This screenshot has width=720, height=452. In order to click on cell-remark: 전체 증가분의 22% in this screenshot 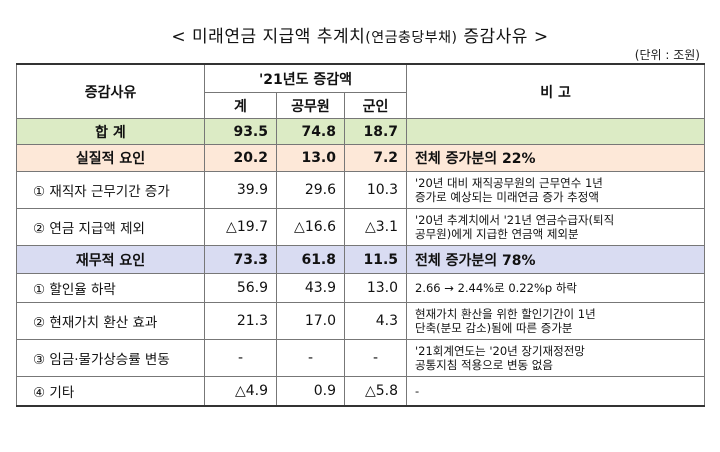, I will do `click(556, 158)`.